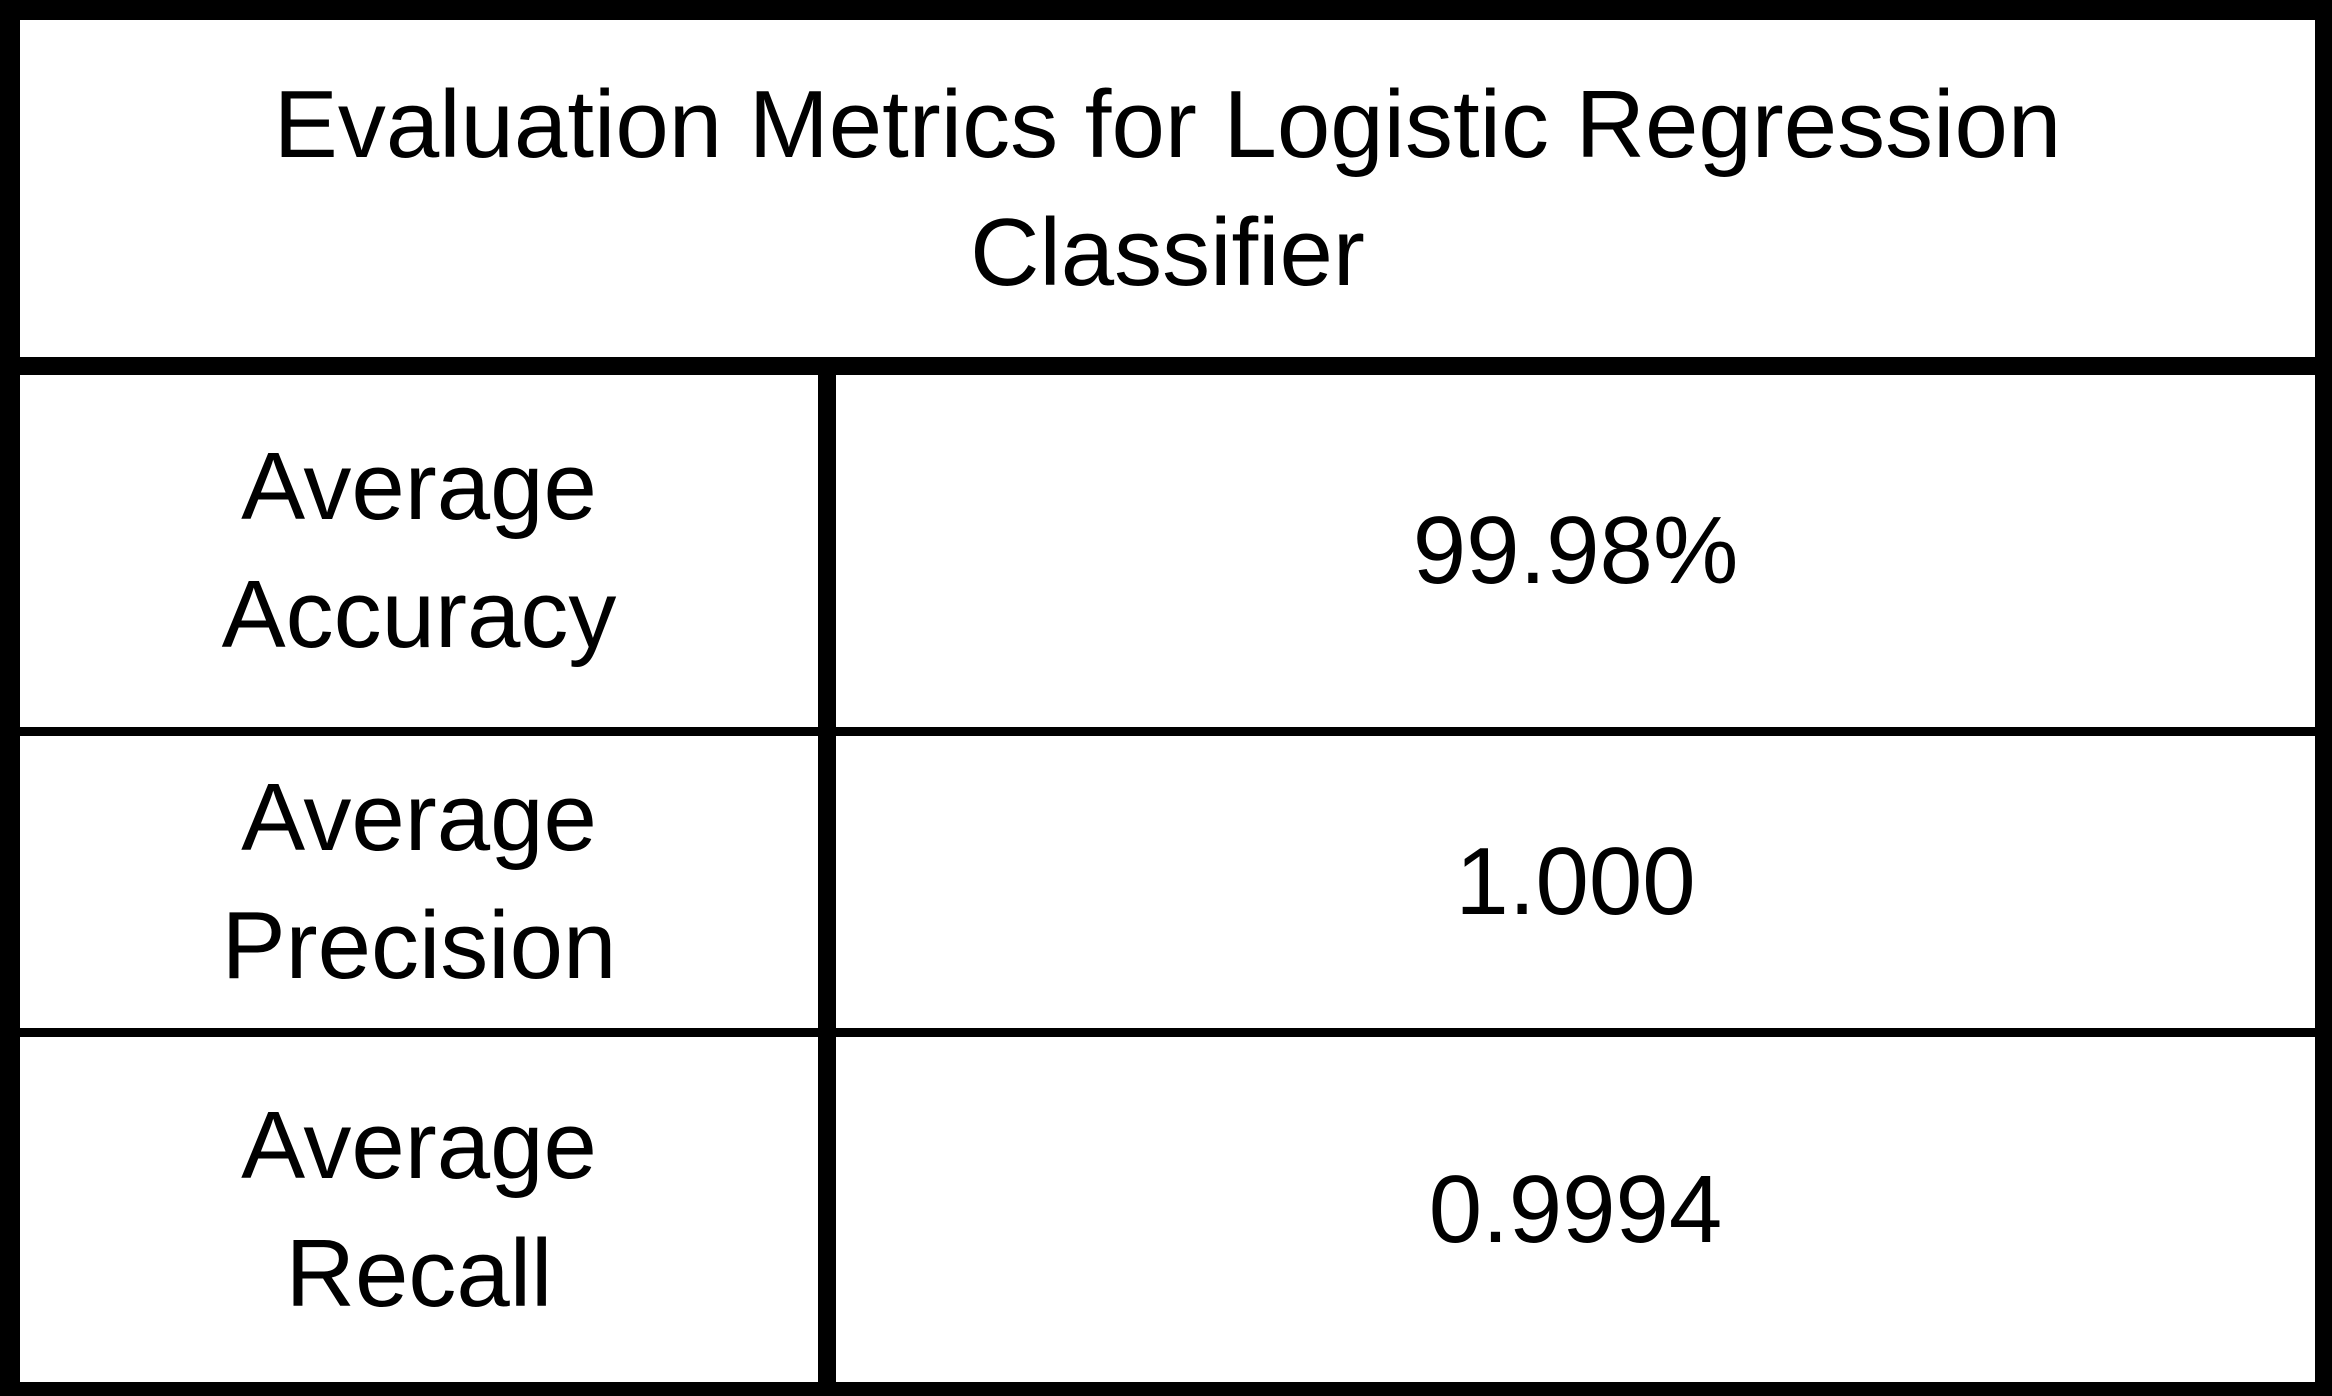 The image size is (2332, 1396). I want to click on column-divider, so click(827, 869).